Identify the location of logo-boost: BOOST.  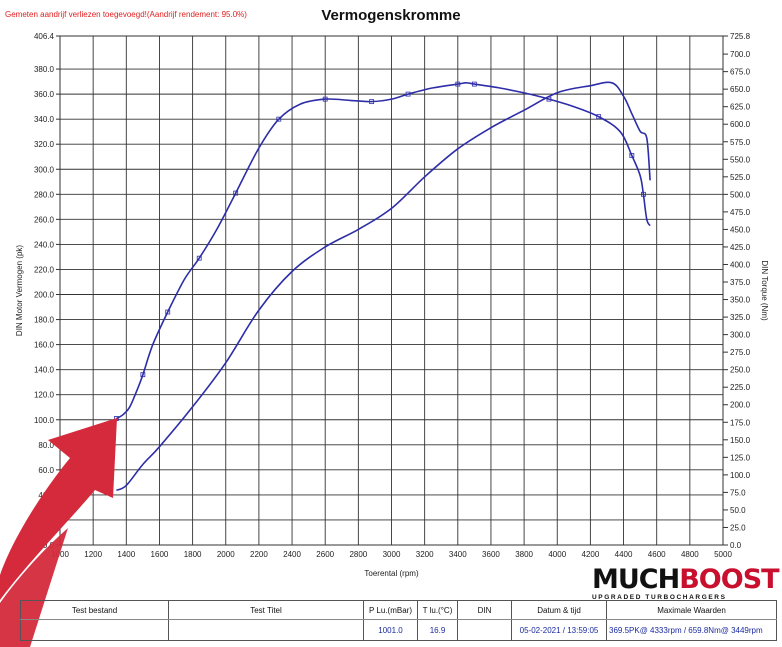
(729, 579).